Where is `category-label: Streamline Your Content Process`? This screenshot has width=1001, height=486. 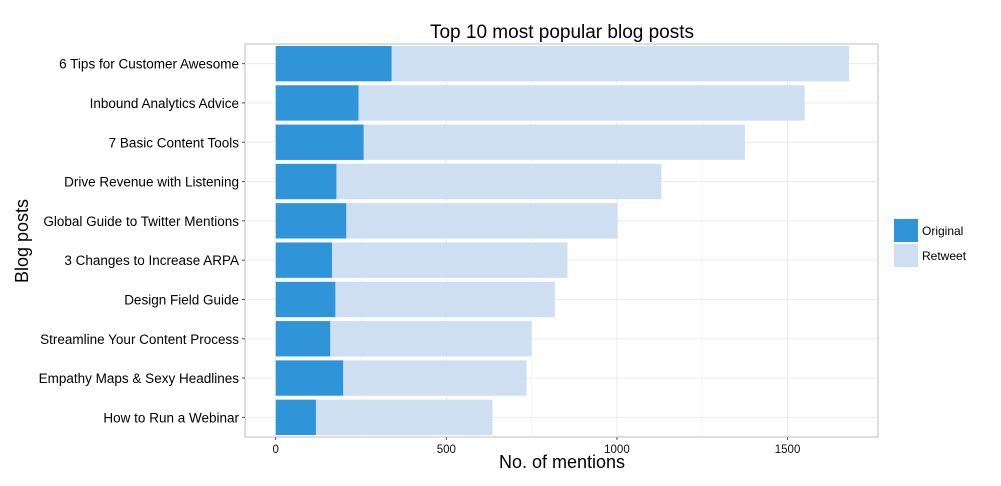 category-label: Streamline Your Content Process is located at coordinates (139, 339).